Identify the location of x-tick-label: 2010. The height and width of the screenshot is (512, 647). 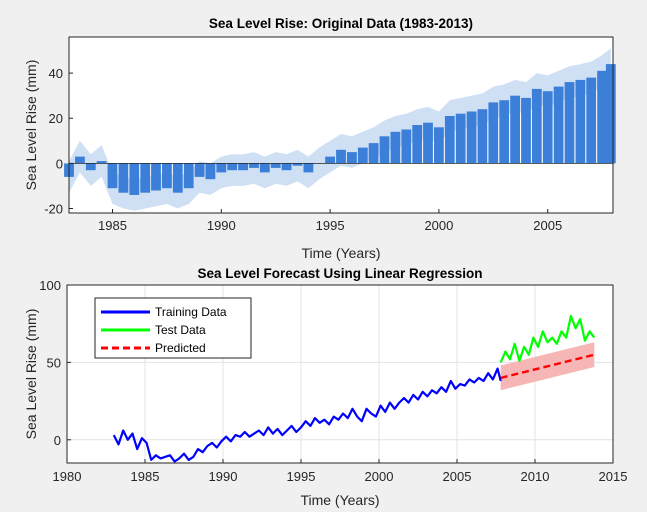
(535, 476).